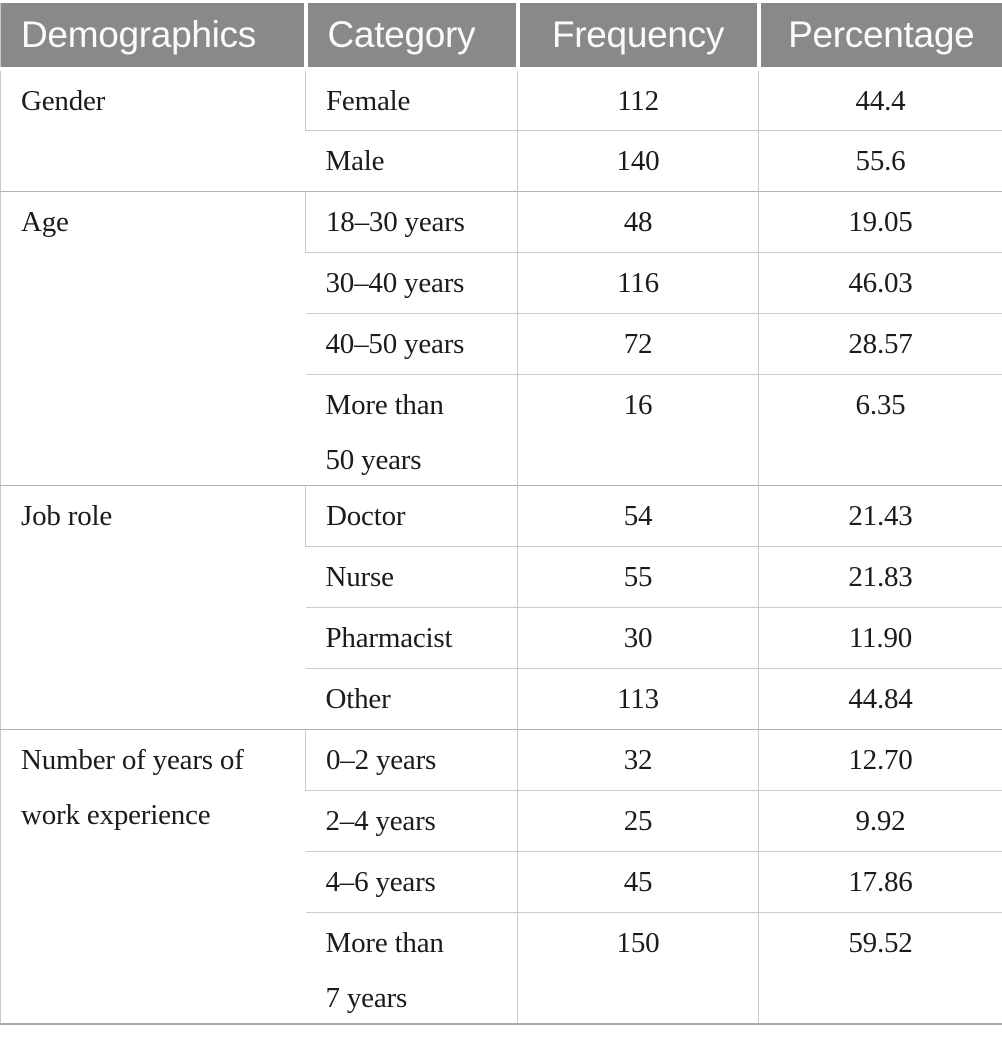  I want to click on percentage-cell: 21.43, so click(880, 515).